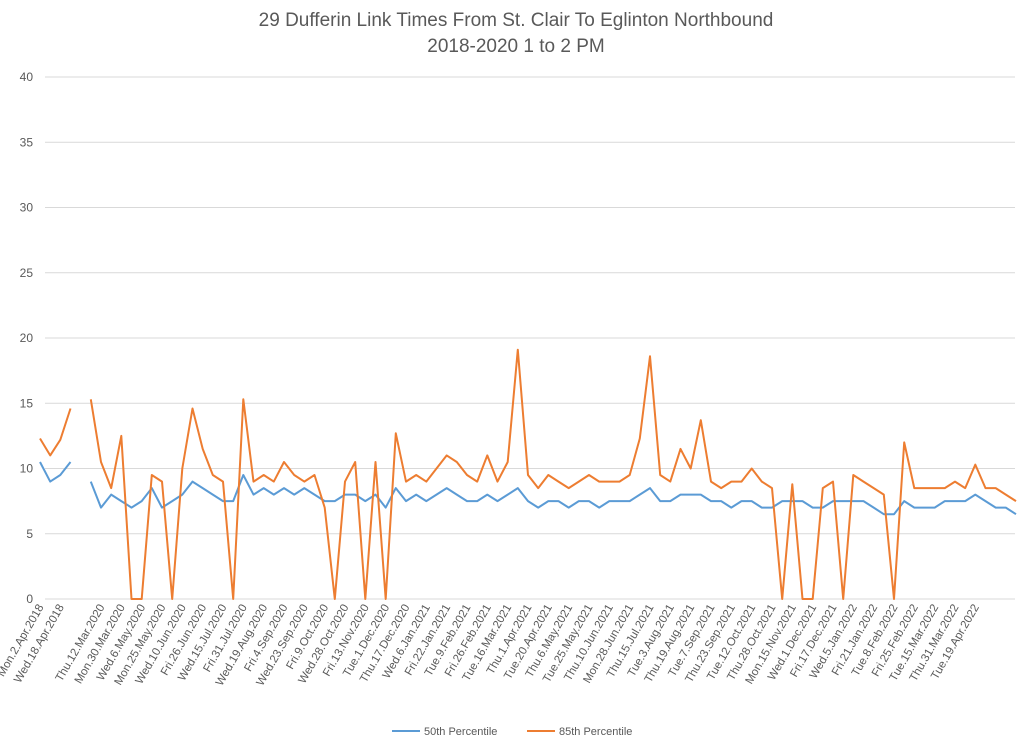 Image resolution: width=1024 pixels, height=747 pixels. Describe the element at coordinates (29, 599) in the screenshot. I see `y-tick-label: 0` at that location.